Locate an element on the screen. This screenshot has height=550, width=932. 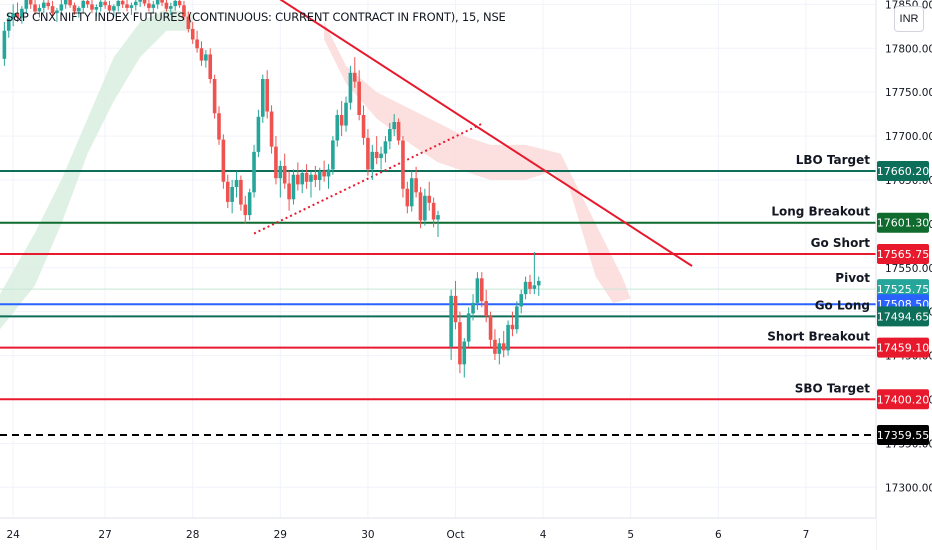
price-badge-text: 17400.20 is located at coordinates (903, 399).